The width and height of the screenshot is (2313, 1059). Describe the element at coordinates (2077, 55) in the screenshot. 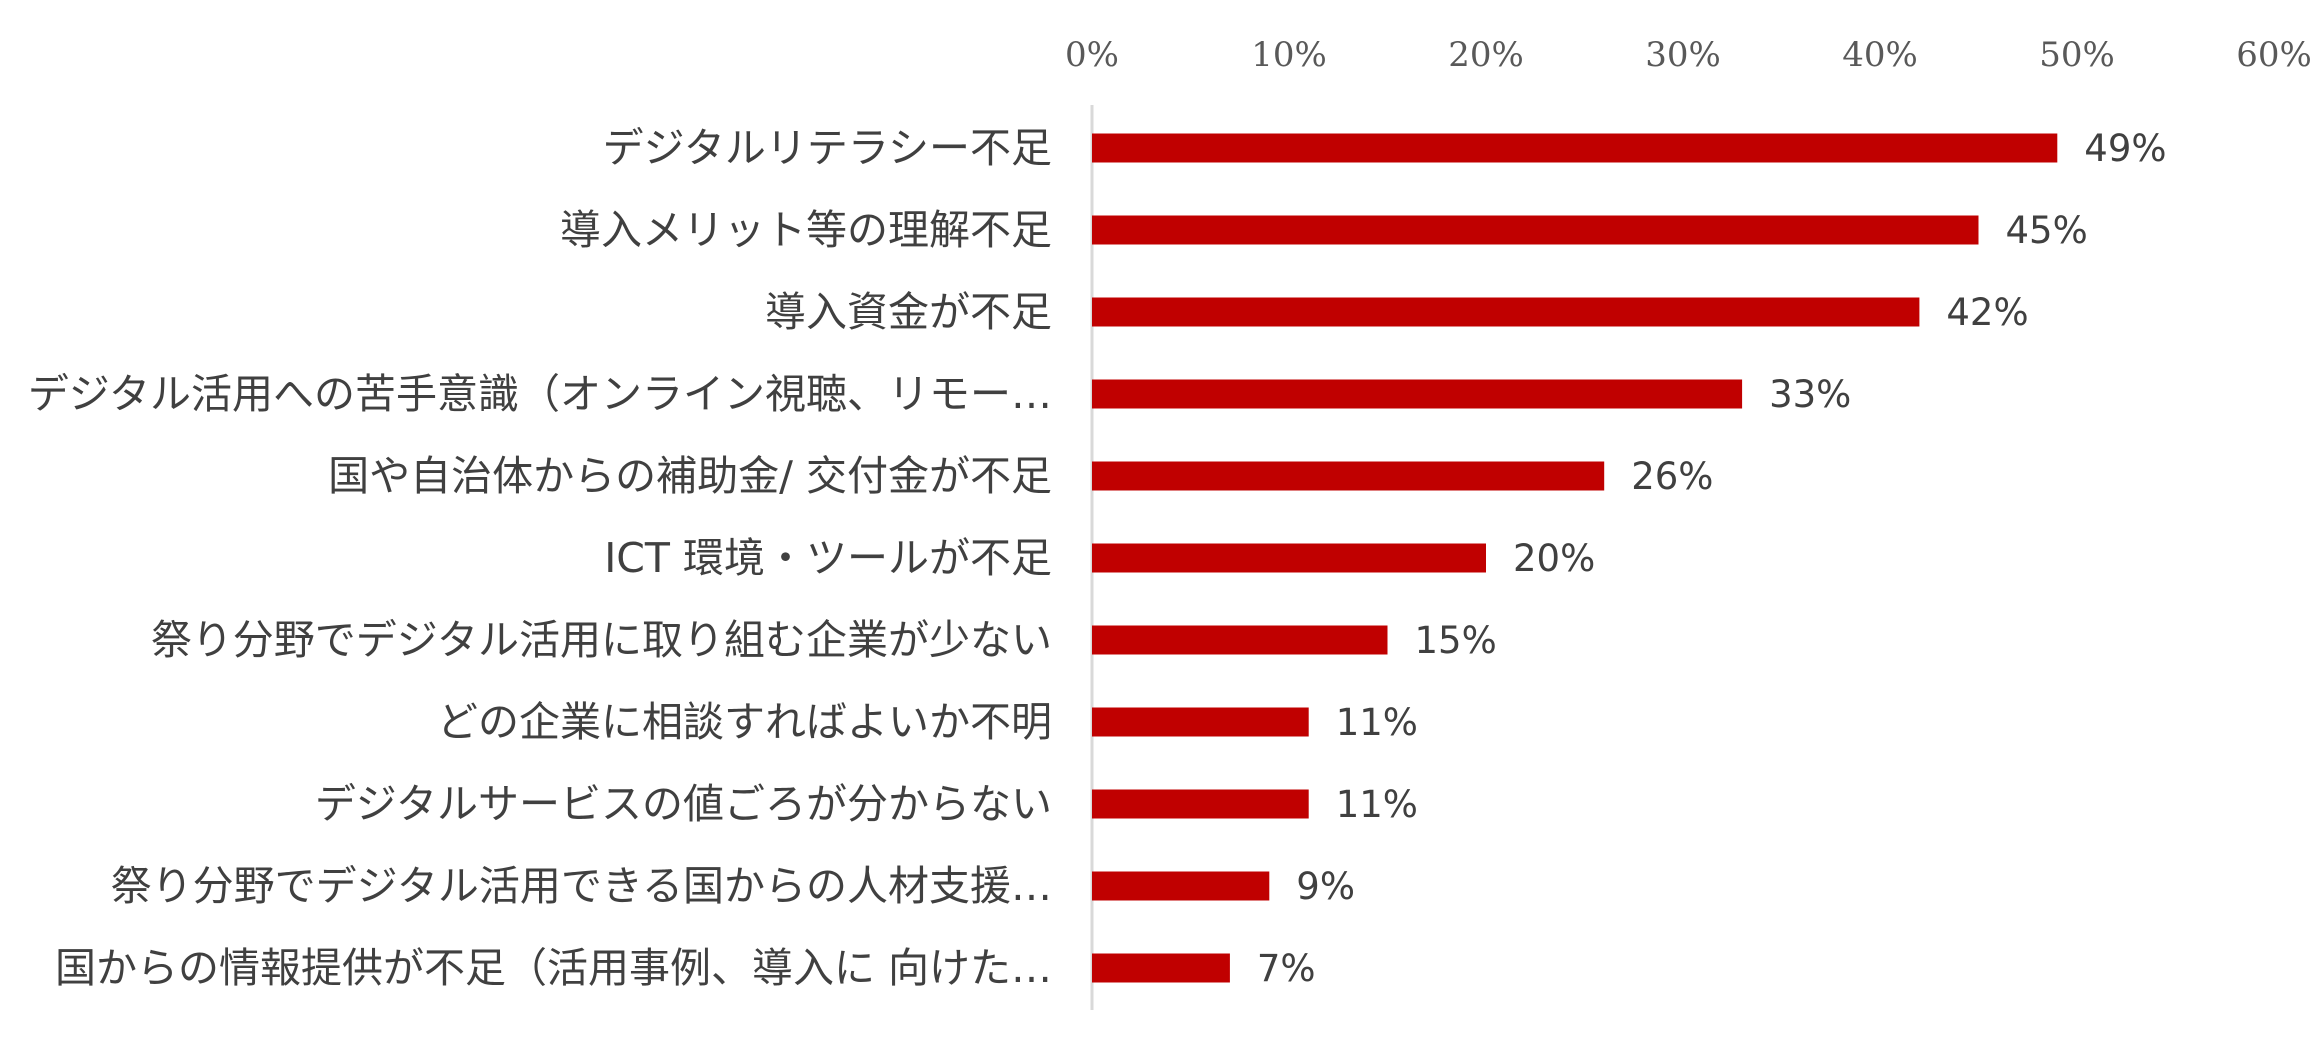

I see `x-tick-label: 50%` at that location.